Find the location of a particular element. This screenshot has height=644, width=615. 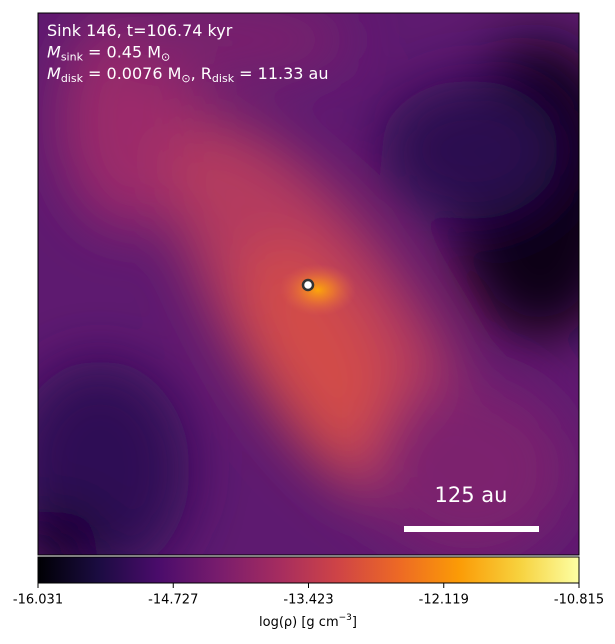

colorbar-ticks: -16.031 -14.727 -13.423 -12.119 -10.815 is located at coordinates (308, 595).